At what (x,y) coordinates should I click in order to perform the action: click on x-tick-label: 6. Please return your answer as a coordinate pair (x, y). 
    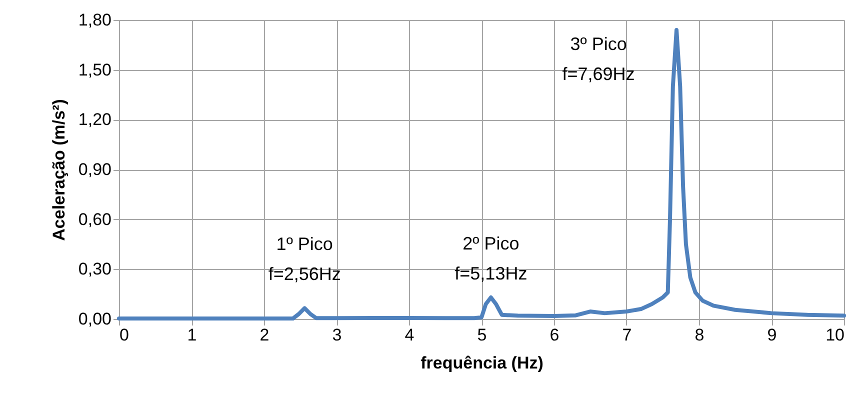
    Looking at the image, I should click on (555, 335).